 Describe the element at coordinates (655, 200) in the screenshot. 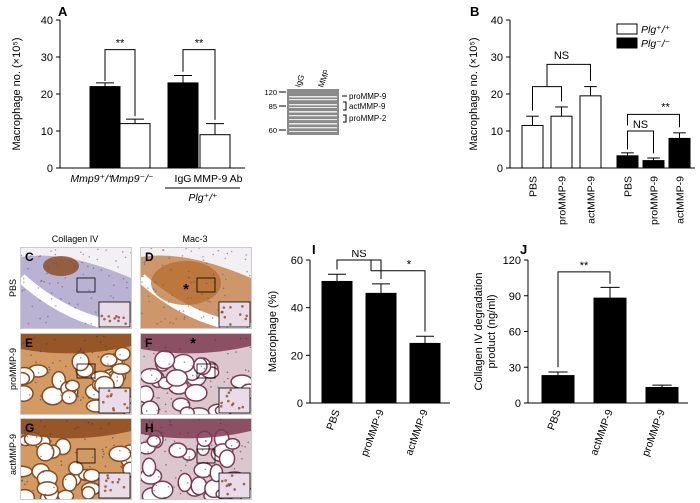

I see `b-category-label: proMMP-9` at that location.